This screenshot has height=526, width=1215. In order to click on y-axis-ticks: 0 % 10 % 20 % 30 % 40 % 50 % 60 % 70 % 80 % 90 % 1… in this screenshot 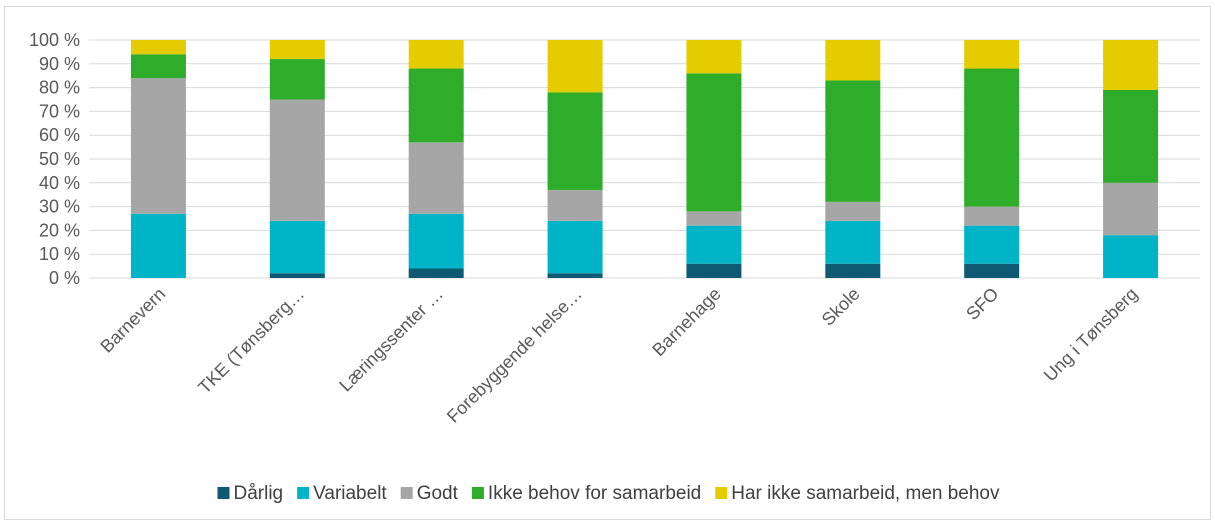, I will do `click(54, 159)`.